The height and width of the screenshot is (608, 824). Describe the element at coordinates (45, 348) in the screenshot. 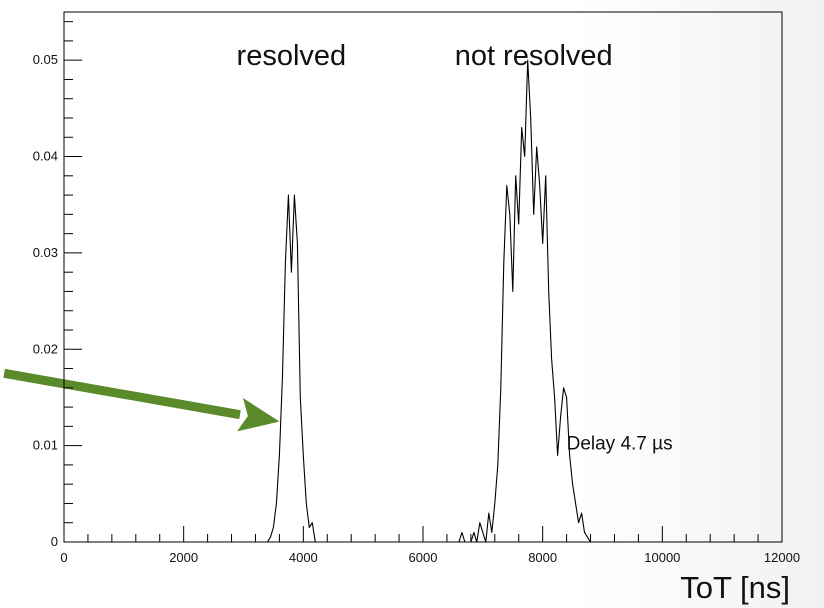

I see `y-tick-label: 0.02` at that location.